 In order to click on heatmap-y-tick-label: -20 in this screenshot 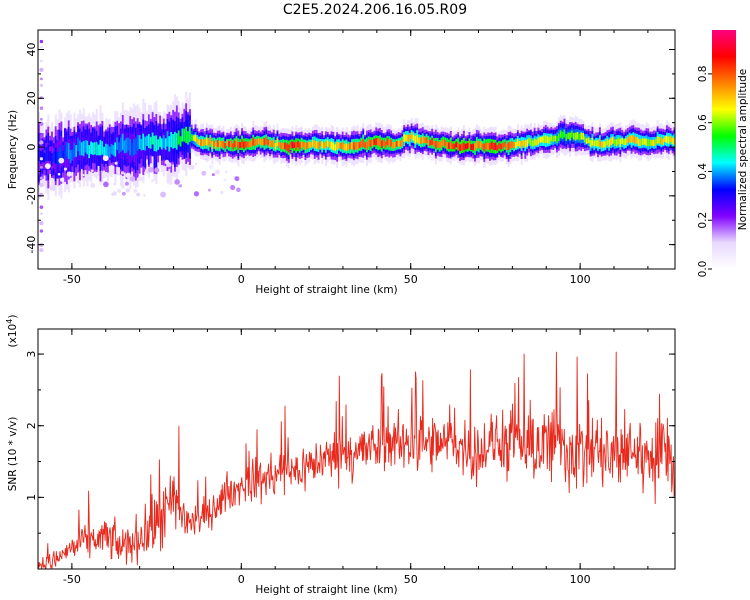, I will do `click(31, 196)`.